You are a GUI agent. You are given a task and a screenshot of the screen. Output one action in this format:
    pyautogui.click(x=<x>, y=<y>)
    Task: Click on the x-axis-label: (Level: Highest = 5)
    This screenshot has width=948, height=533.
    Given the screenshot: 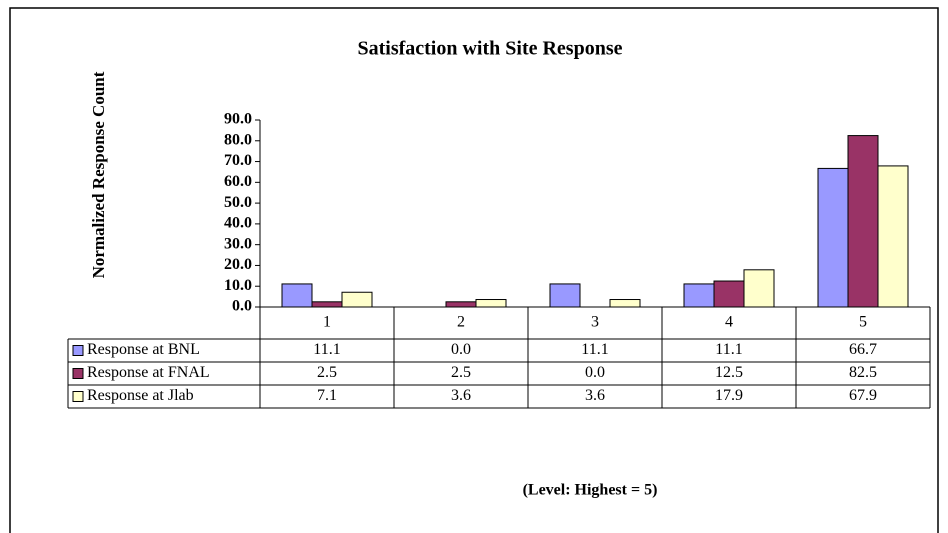 What is the action you would take?
    pyautogui.click(x=590, y=490)
    